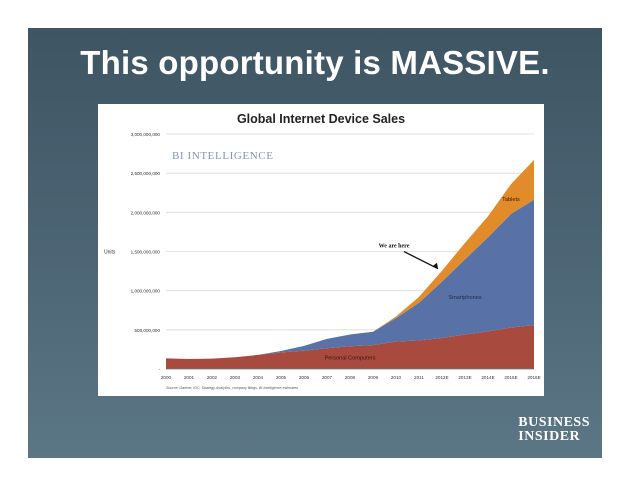  What do you see at coordinates (373, 377) in the screenshot?
I see `x-tick-label: 2009` at bounding box center [373, 377].